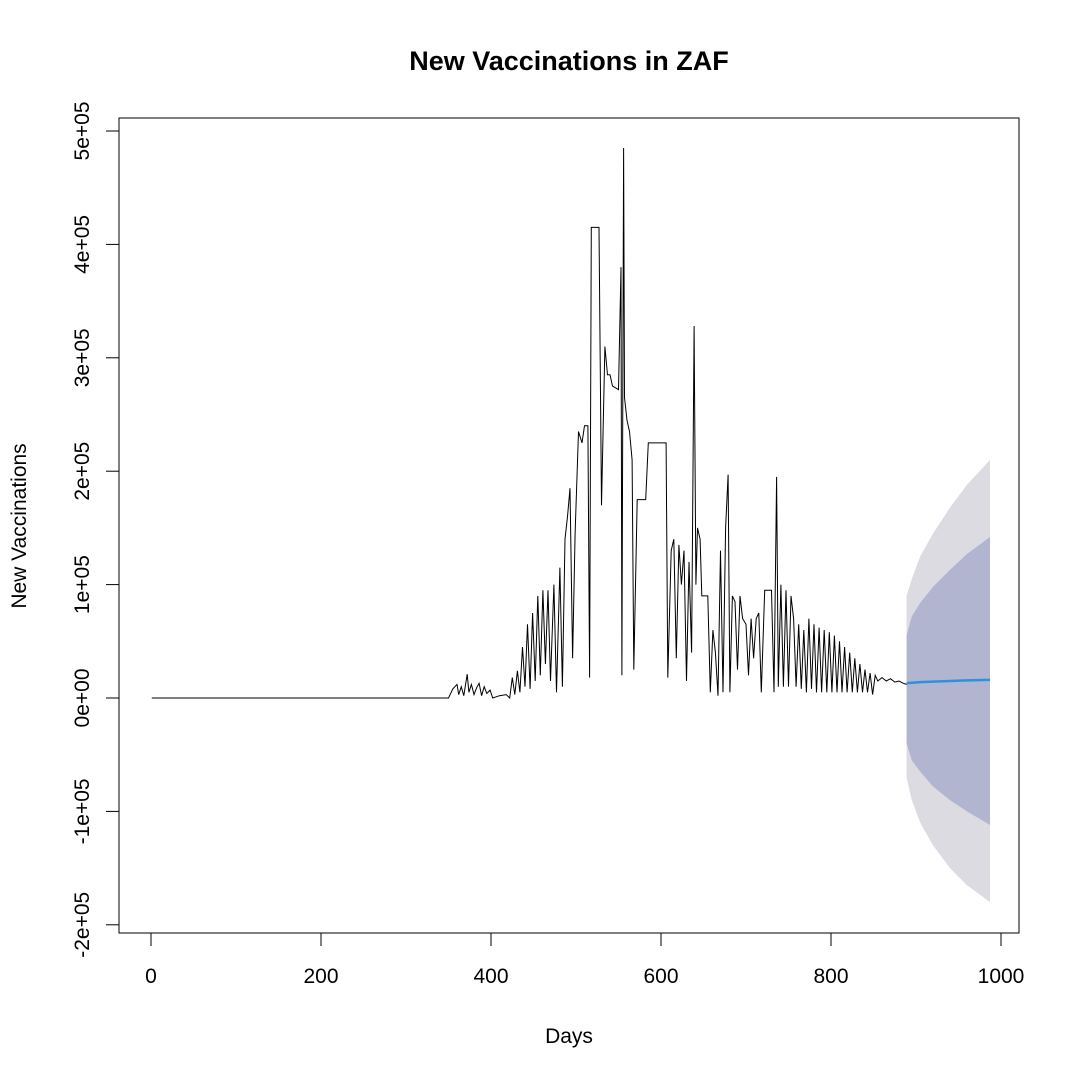 This screenshot has height=1080, width=1080. Describe the element at coordinates (82, 584) in the screenshot. I see `y-tick-label: 1e+05` at that location.